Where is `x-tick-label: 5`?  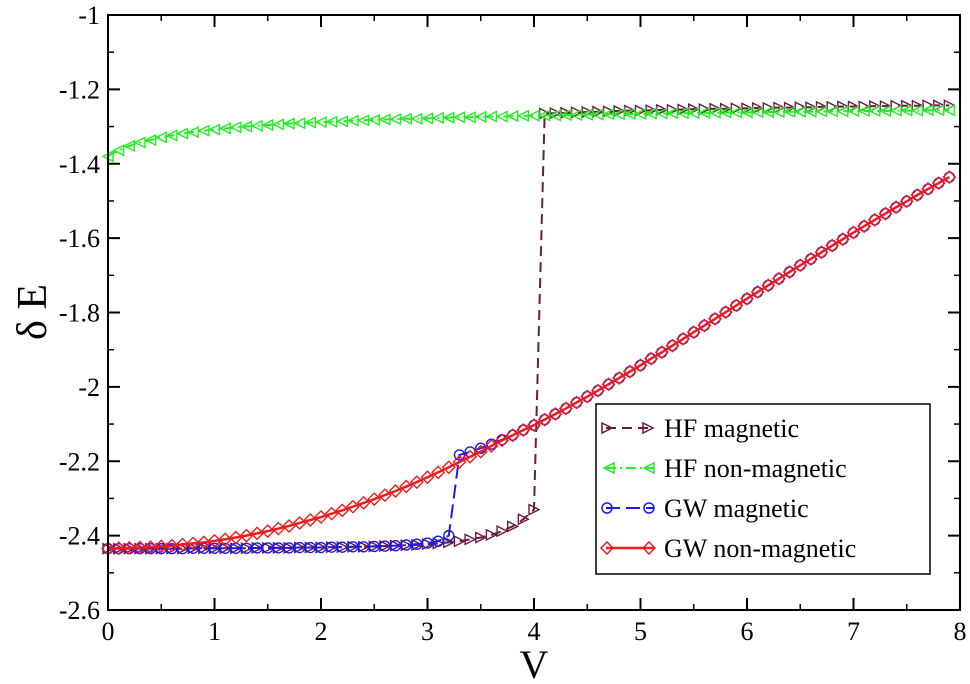
x-tick-label: 5 is located at coordinates (640, 631).